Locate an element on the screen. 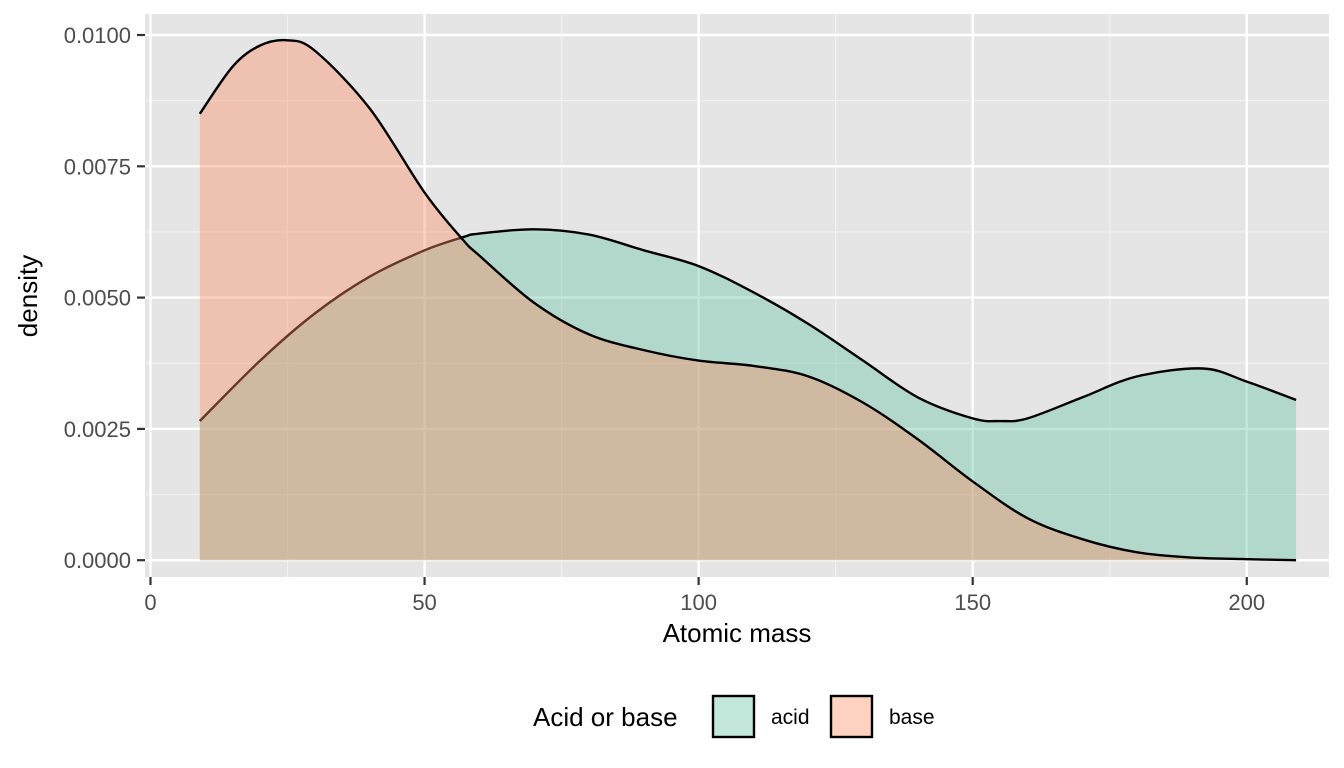 This screenshot has width=1344, height=768. y-axis-title: density is located at coordinates (28, 296).